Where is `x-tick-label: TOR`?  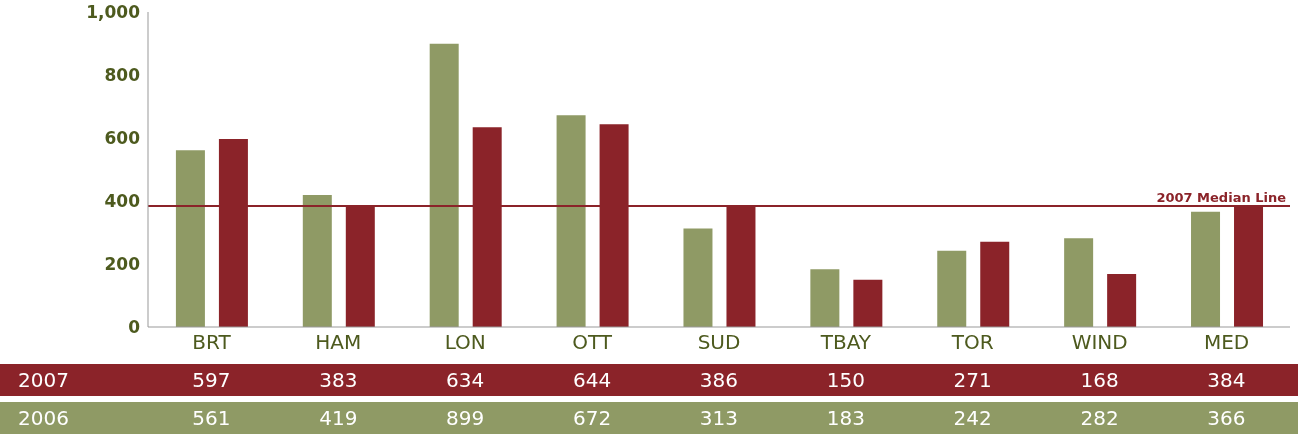
x-tick-label: TOR is located at coordinates (972, 342).